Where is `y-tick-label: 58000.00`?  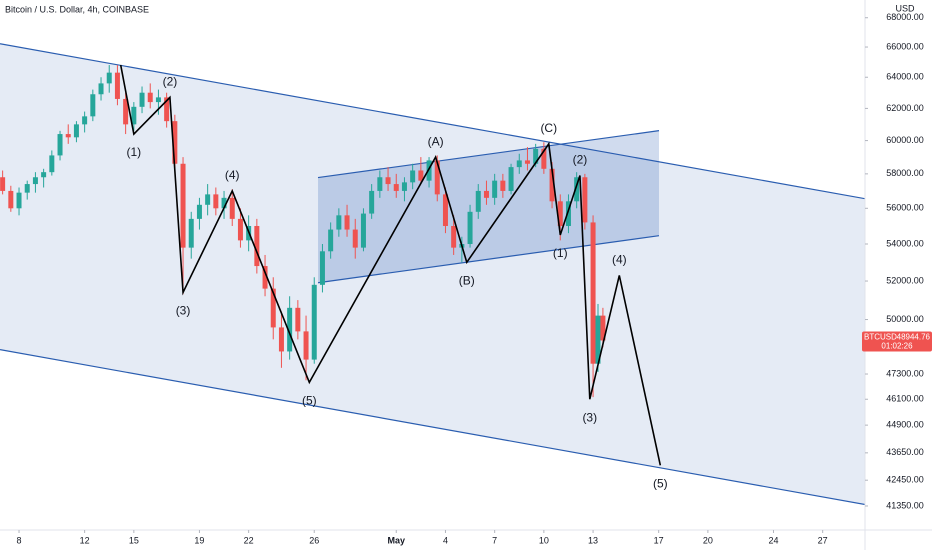 y-tick-label: 58000.00 is located at coordinates (905, 173).